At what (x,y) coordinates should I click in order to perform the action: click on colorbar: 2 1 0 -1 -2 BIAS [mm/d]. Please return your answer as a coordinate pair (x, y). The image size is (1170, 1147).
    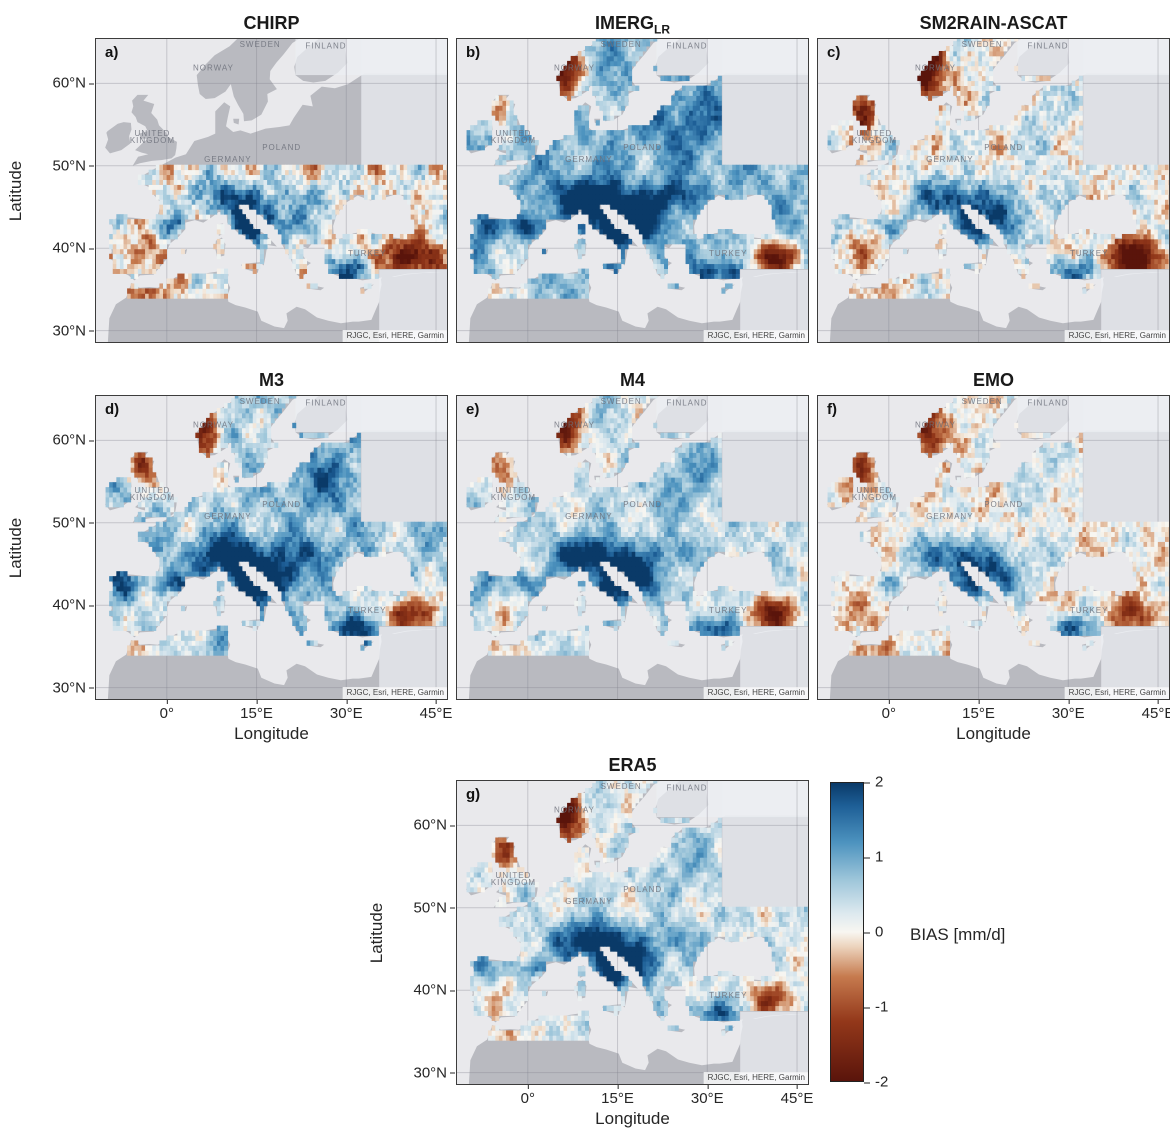
    Looking at the image, I should click on (917, 932).